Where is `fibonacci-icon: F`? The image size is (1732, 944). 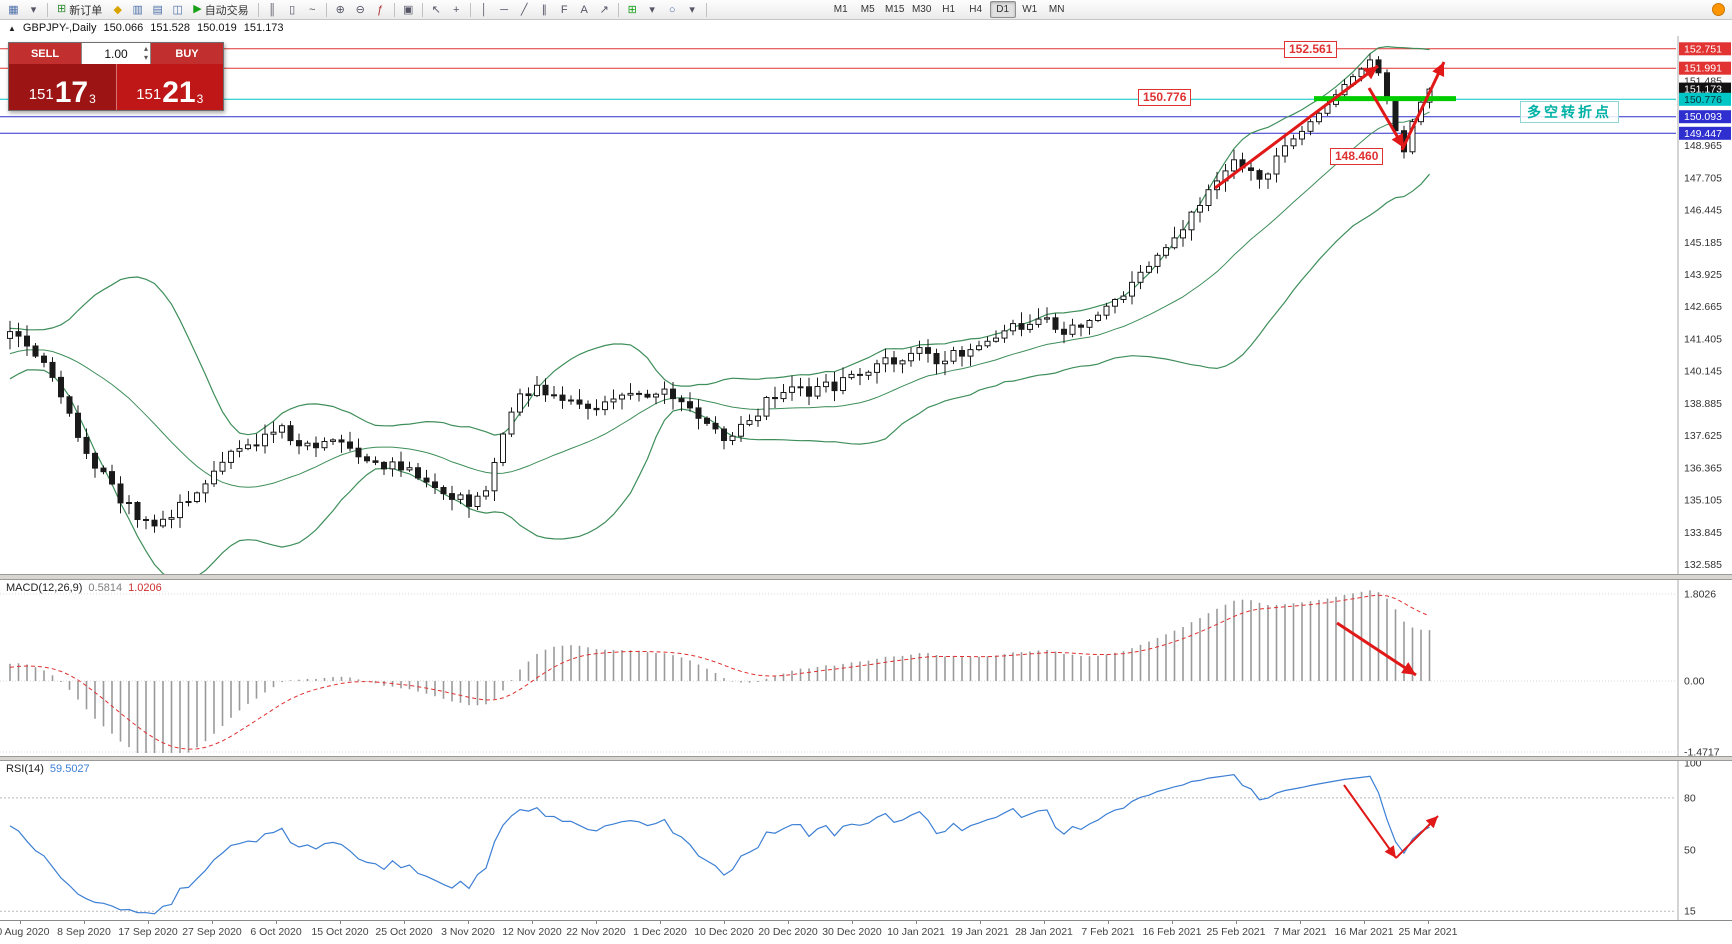
fibonacci-icon: F is located at coordinates (564, 9).